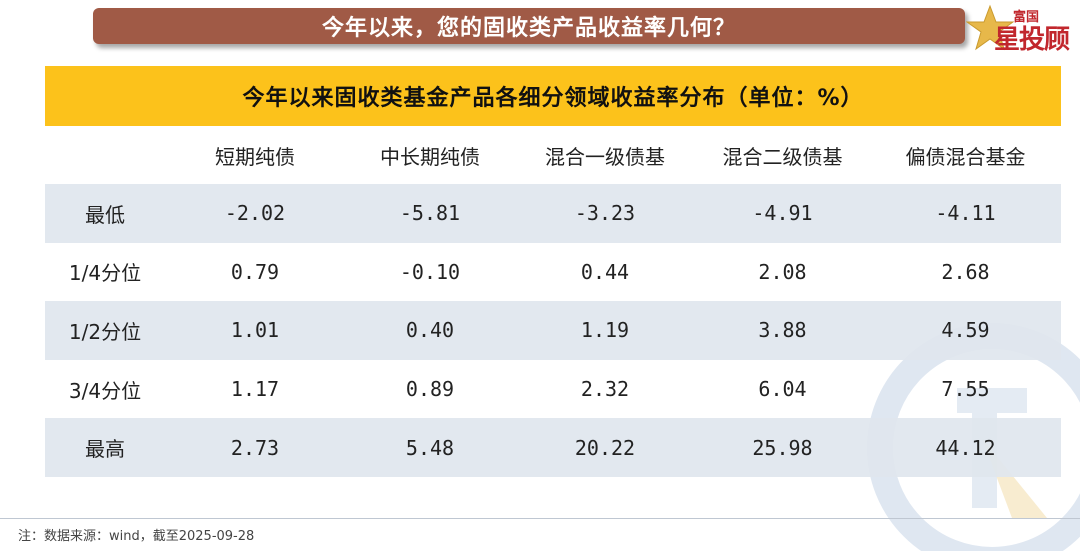  I want to click on table-cell: -4.91, so click(782, 213).